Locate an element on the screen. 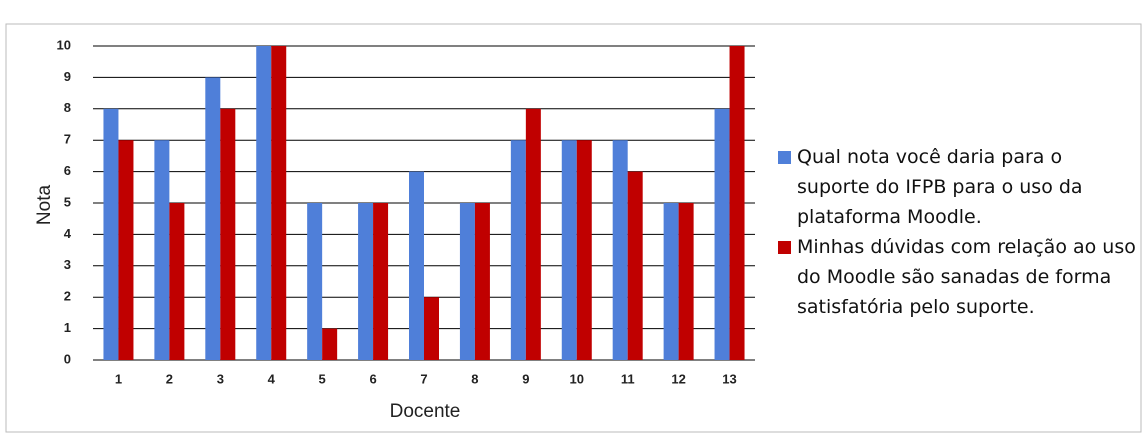  y-tick-label: 7 is located at coordinates (67, 139).